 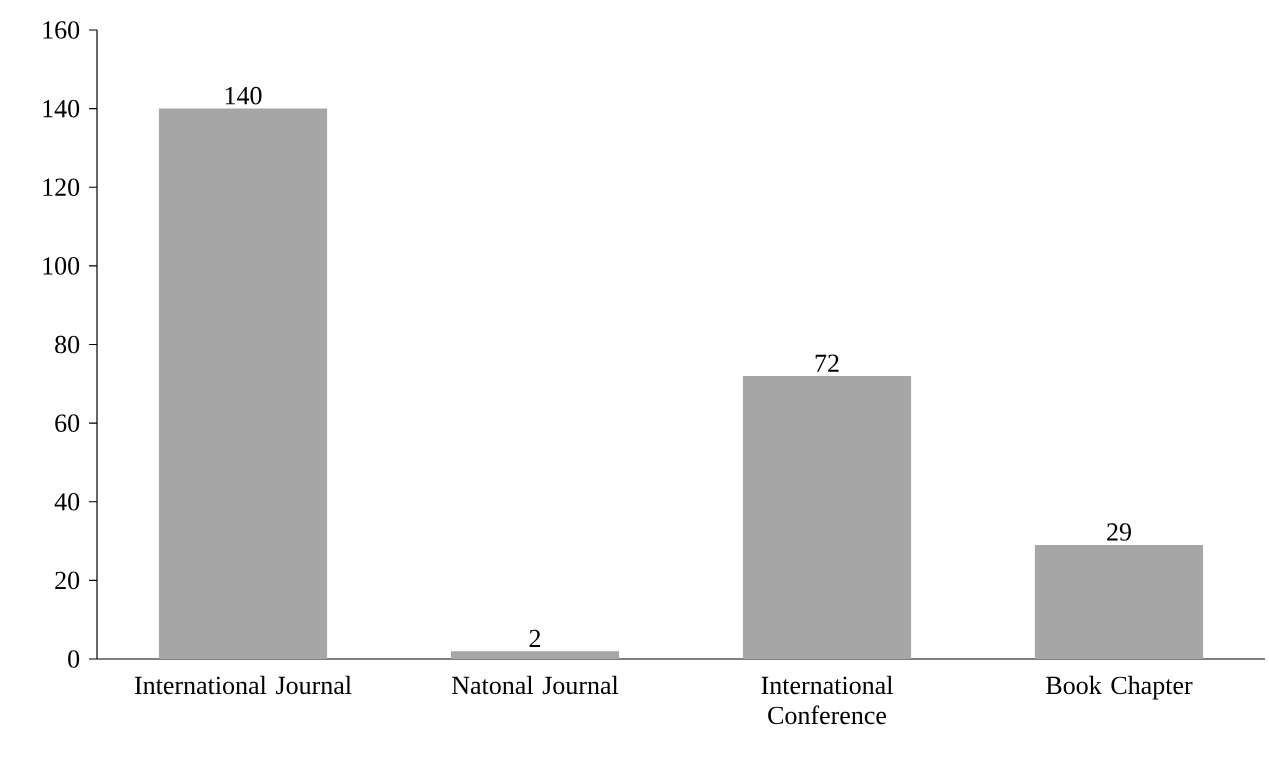 What do you see at coordinates (1119, 532) in the screenshot?
I see `data-label: 29` at bounding box center [1119, 532].